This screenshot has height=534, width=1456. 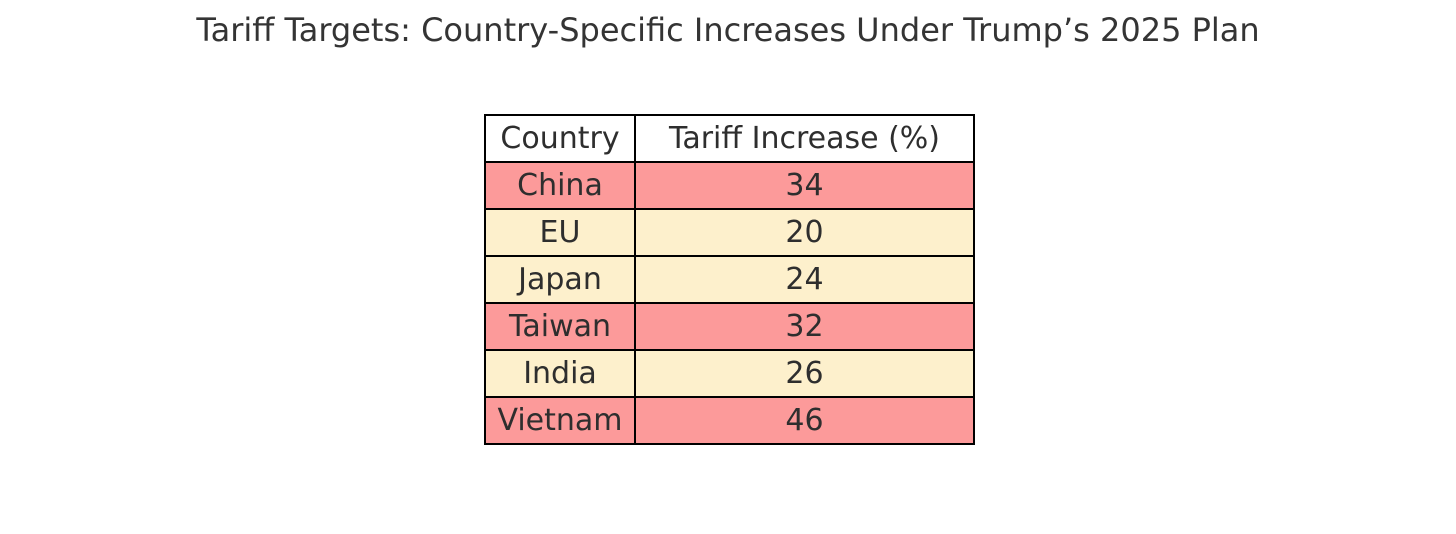 What do you see at coordinates (560, 185) in the screenshot?
I see `cell-country: China` at bounding box center [560, 185].